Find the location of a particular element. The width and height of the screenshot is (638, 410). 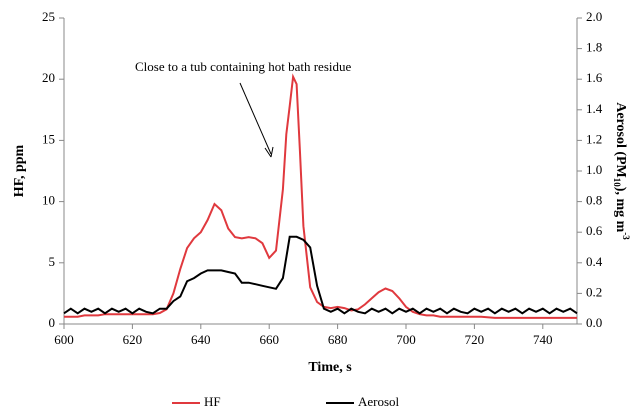

x-axis-title: Time, s is located at coordinates (330, 367).